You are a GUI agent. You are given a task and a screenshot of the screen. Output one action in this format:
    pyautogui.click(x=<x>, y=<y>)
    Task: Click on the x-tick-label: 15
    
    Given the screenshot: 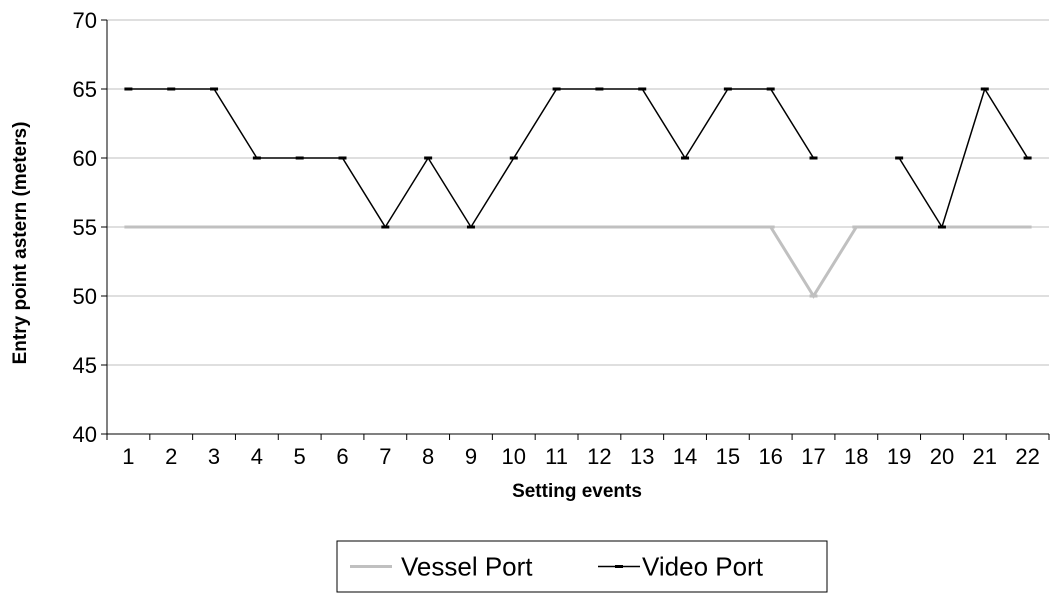 What is the action you would take?
    pyautogui.click(x=728, y=456)
    